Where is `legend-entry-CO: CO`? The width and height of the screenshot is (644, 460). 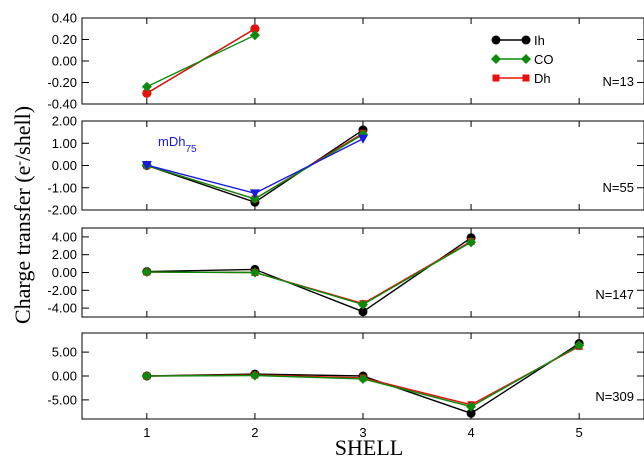
legend-entry-CO: CO is located at coordinates (522, 59).